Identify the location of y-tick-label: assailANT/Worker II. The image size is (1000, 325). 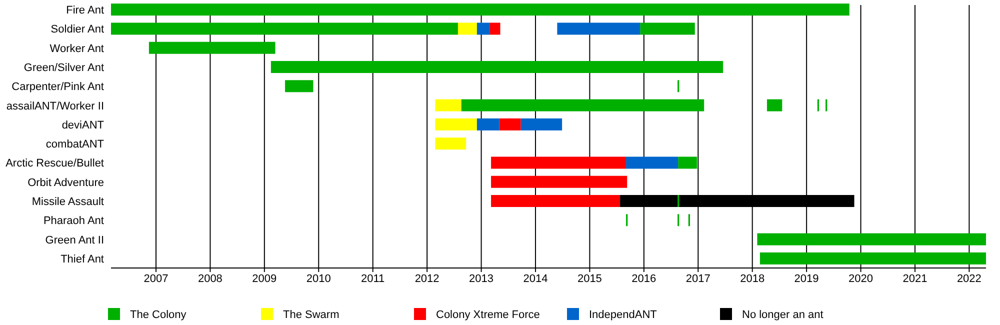
(55, 106).